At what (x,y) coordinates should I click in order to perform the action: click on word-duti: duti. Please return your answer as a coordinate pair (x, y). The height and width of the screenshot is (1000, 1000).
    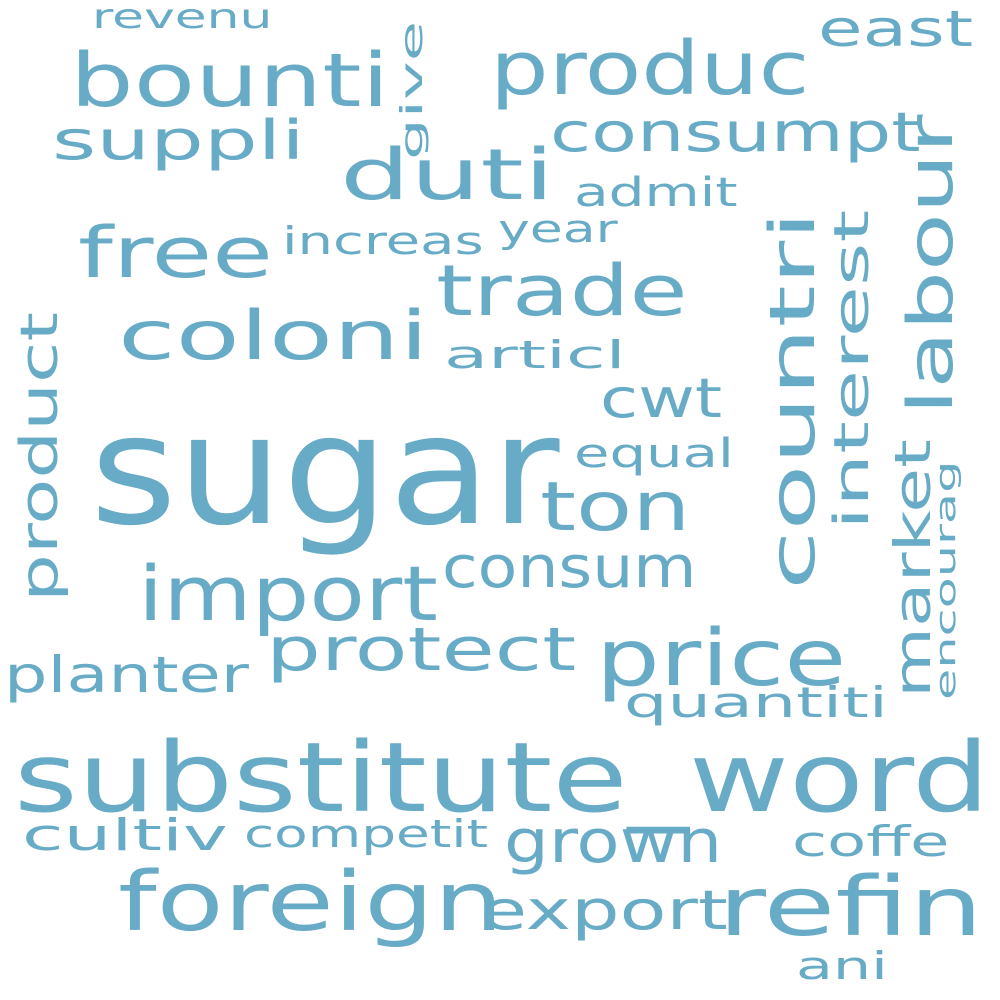
    Looking at the image, I should click on (447, 175).